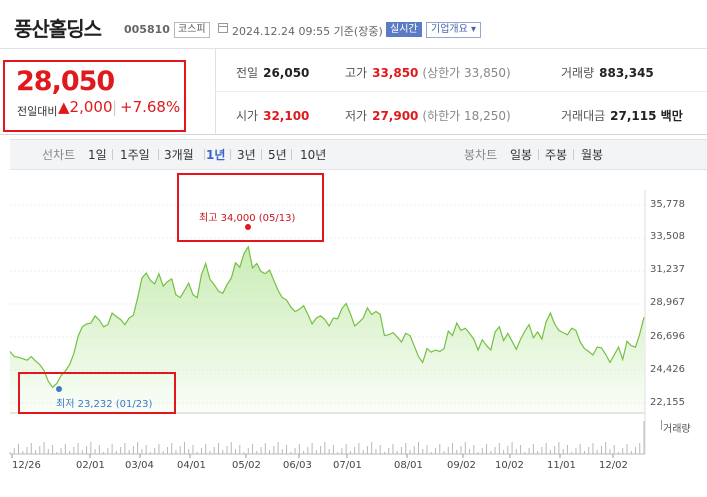  I want to click on tab-period-1w: 1주일, so click(135, 155).